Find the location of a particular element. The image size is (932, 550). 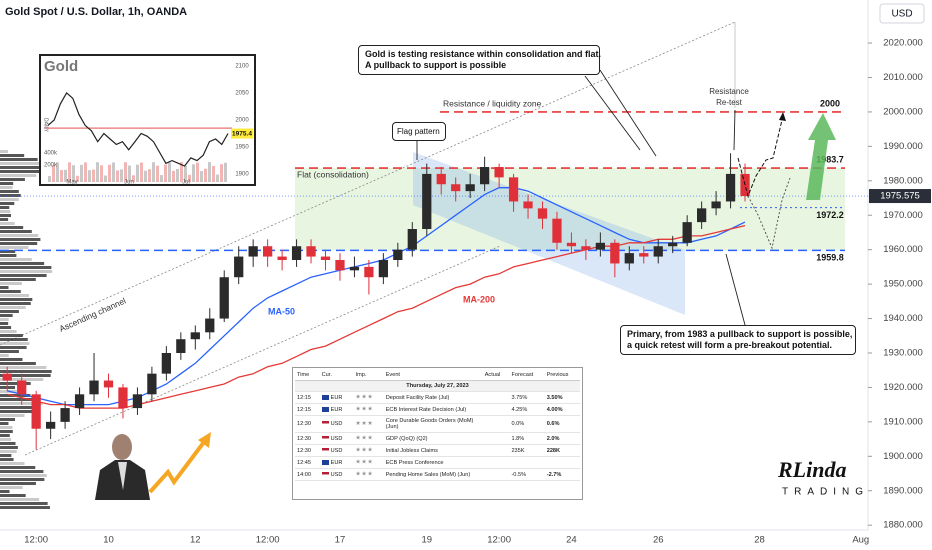

inset-side-label: DAILY is located at coordinates (46, 125).